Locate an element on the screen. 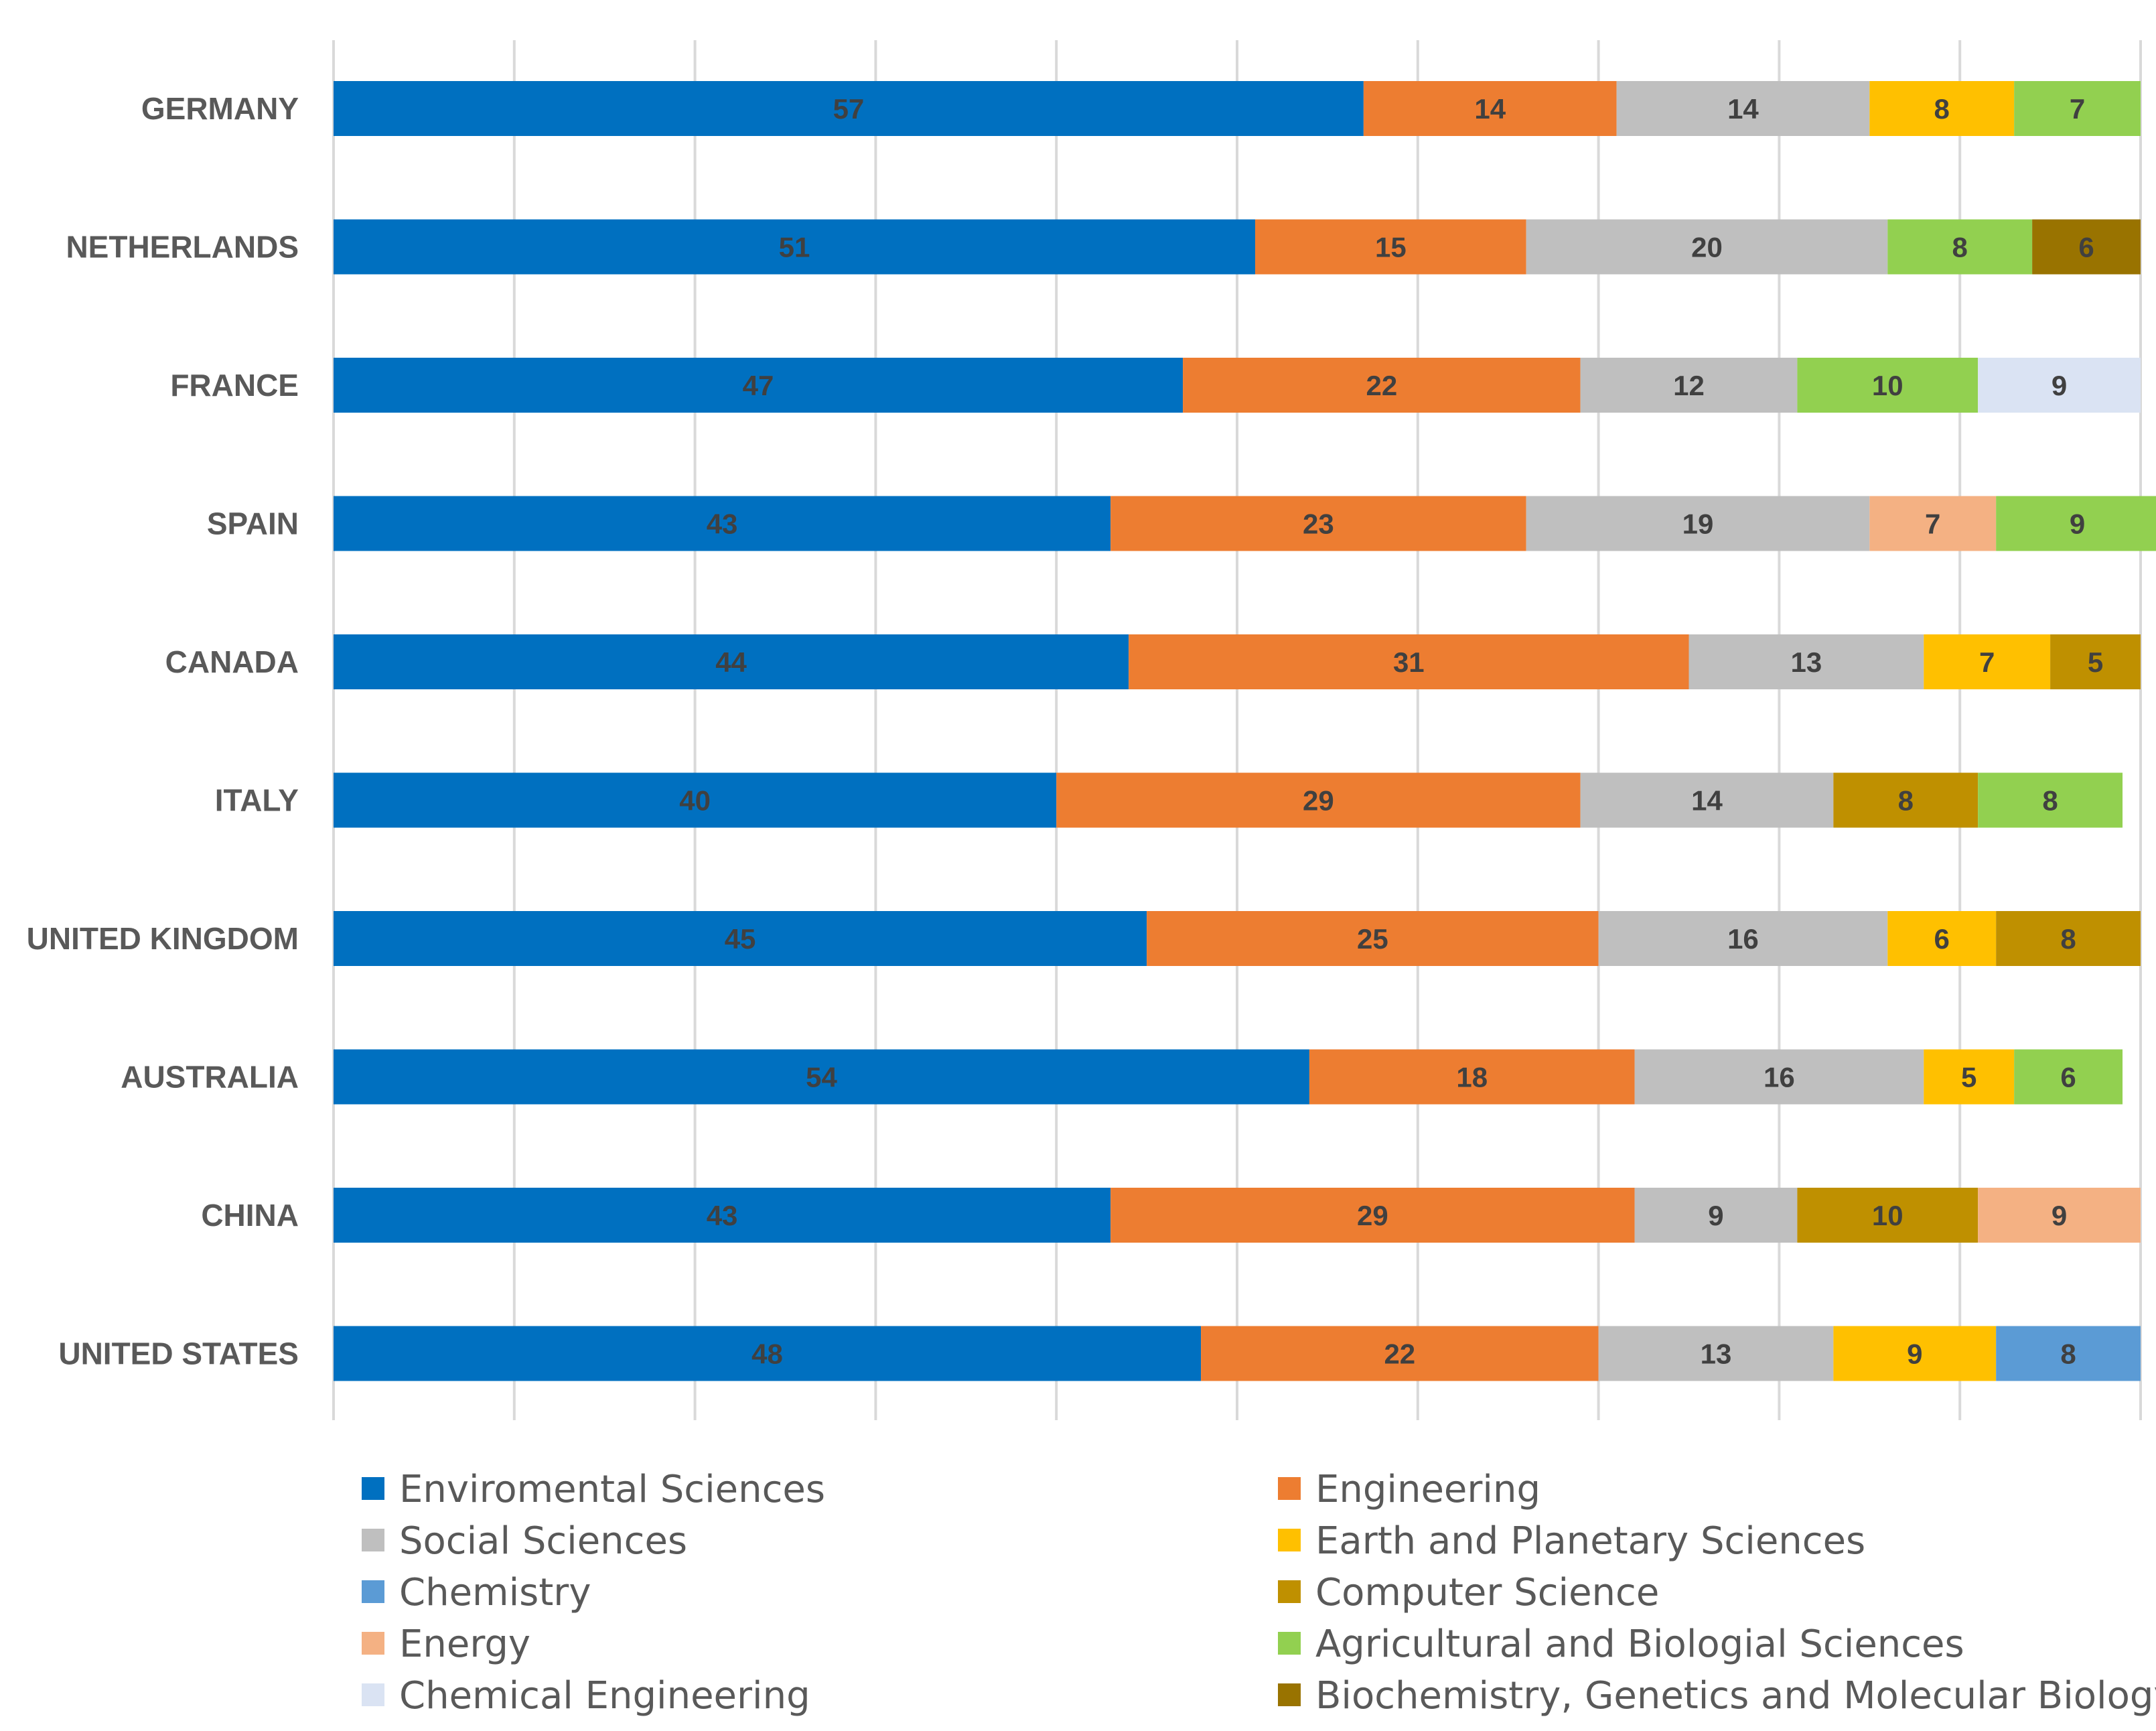  bar-segment-china-computer-science is located at coordinates (1888, 1215).